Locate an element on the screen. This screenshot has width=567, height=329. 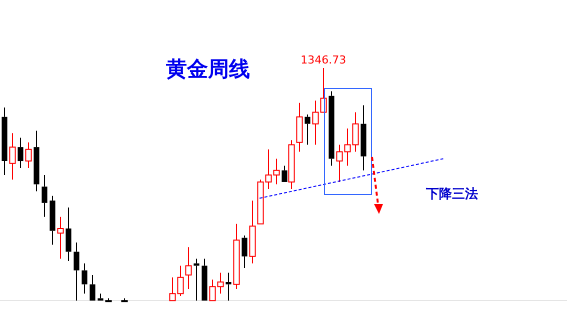
annotation: 1346.73 is located at coordinates (323, 59).